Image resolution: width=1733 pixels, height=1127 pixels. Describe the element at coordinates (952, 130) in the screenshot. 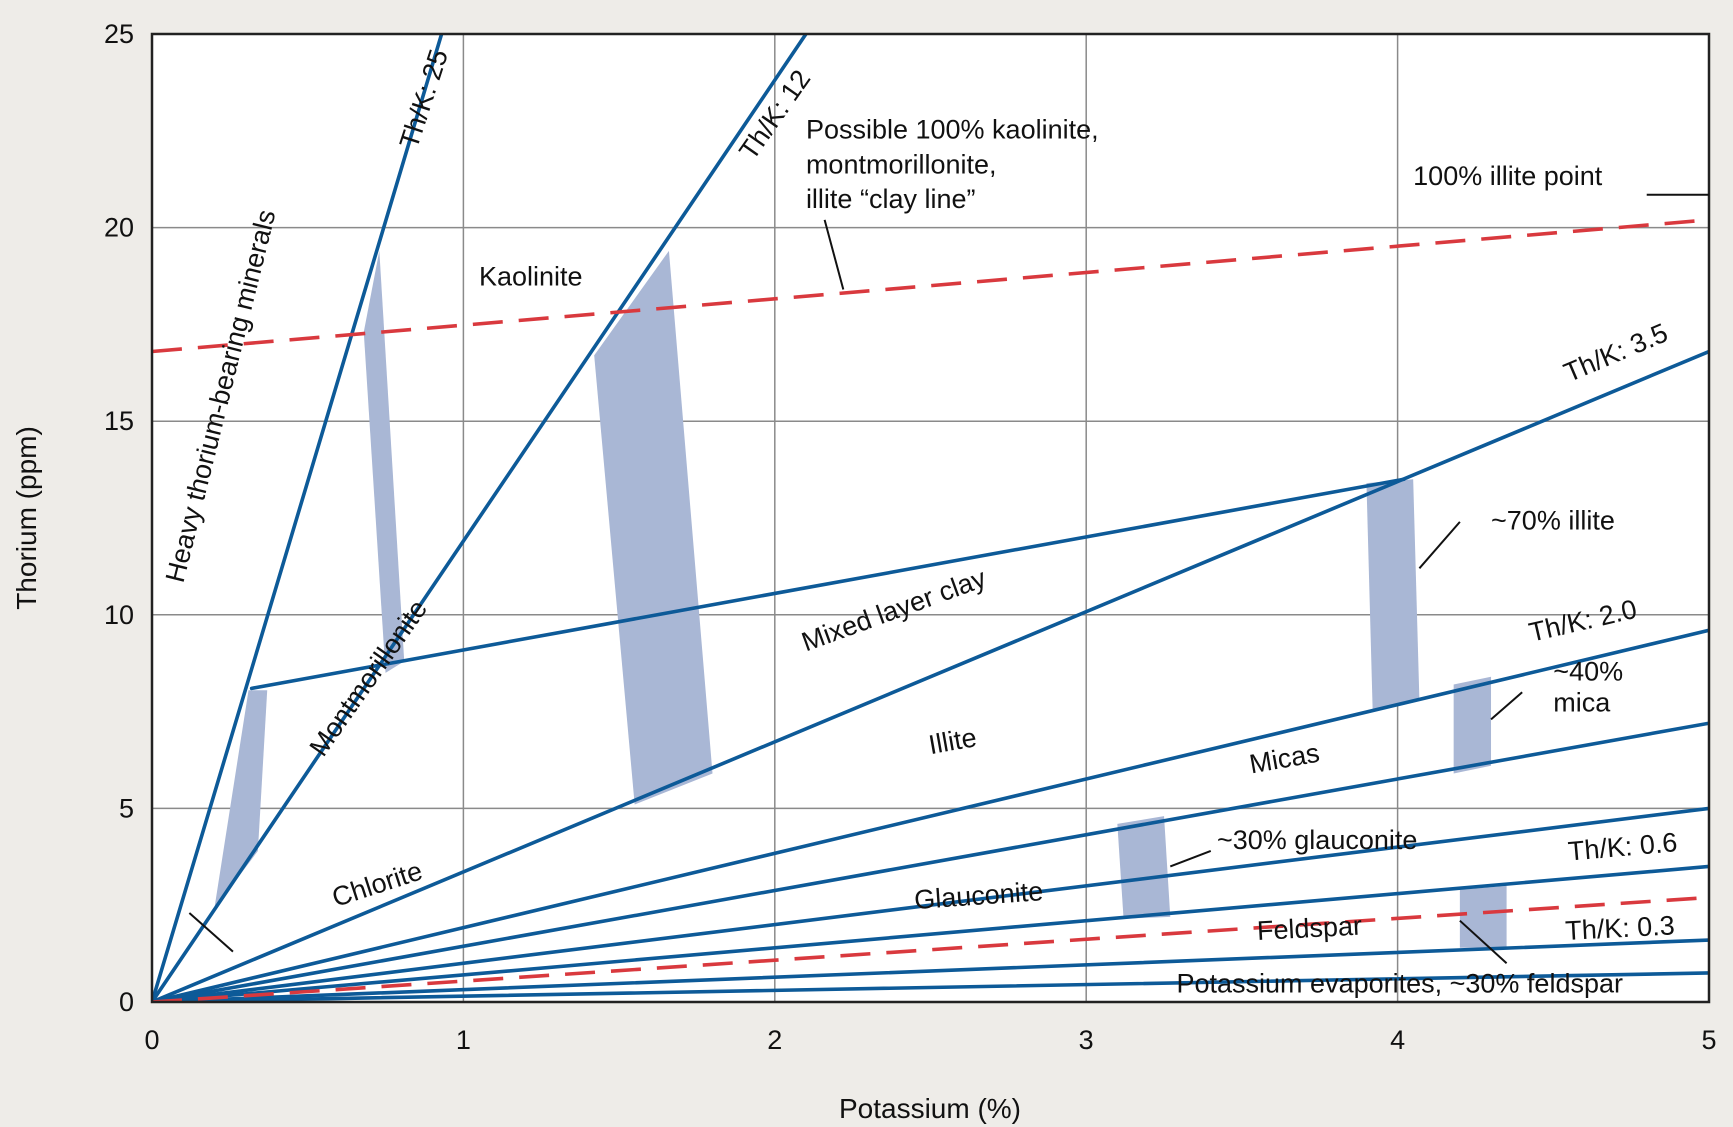

I see `annotation-label: Possible 100% kaolinite,` at that location.